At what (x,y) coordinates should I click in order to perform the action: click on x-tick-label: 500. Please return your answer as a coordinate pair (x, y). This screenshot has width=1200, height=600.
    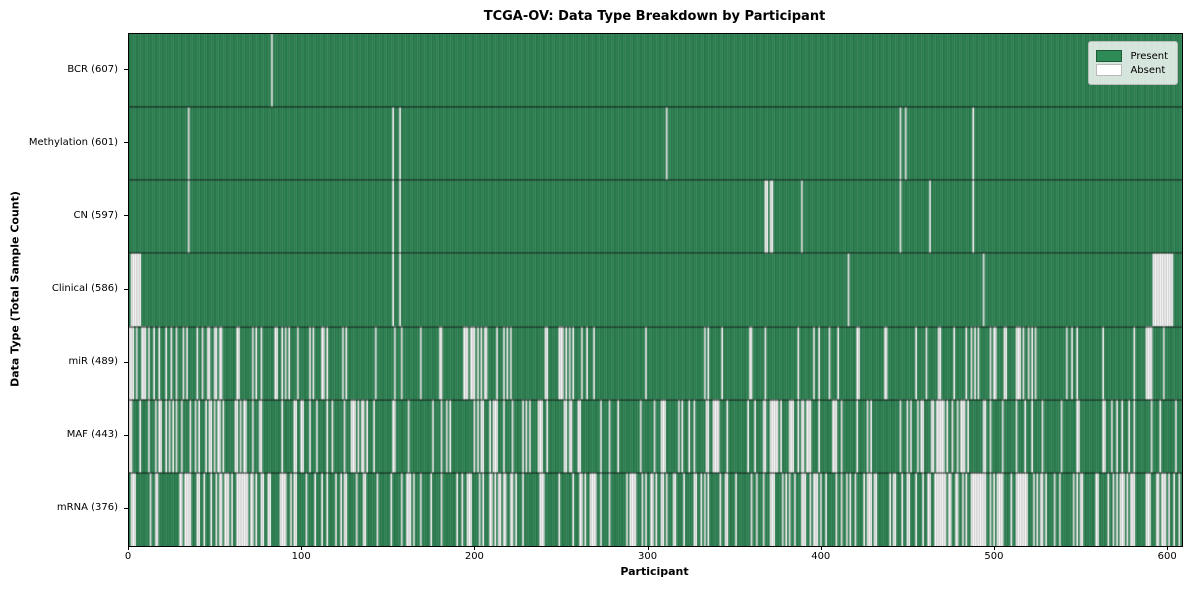
    Looking at the image, I should click on (994, 556).